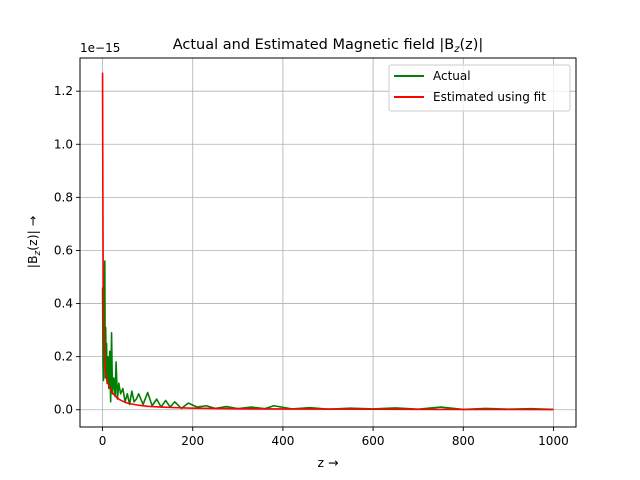 Image resolution: width=640 pixels, height=480 pixels. I want to click on x-axis: 0 200 400 600 800 1000, so click(334, 437).